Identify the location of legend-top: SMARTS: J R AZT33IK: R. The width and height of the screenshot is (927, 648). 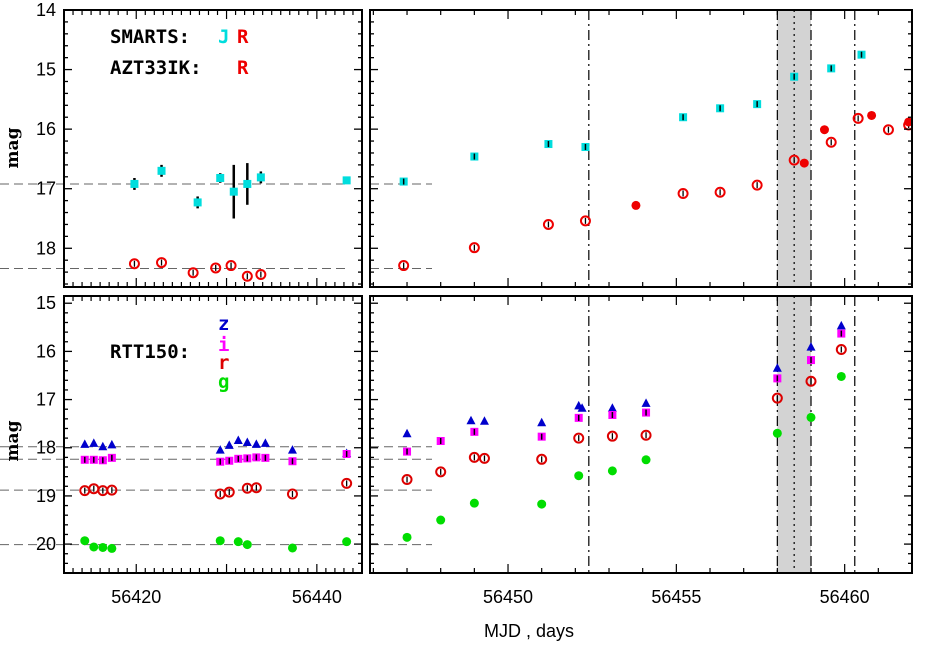
(179, 52).